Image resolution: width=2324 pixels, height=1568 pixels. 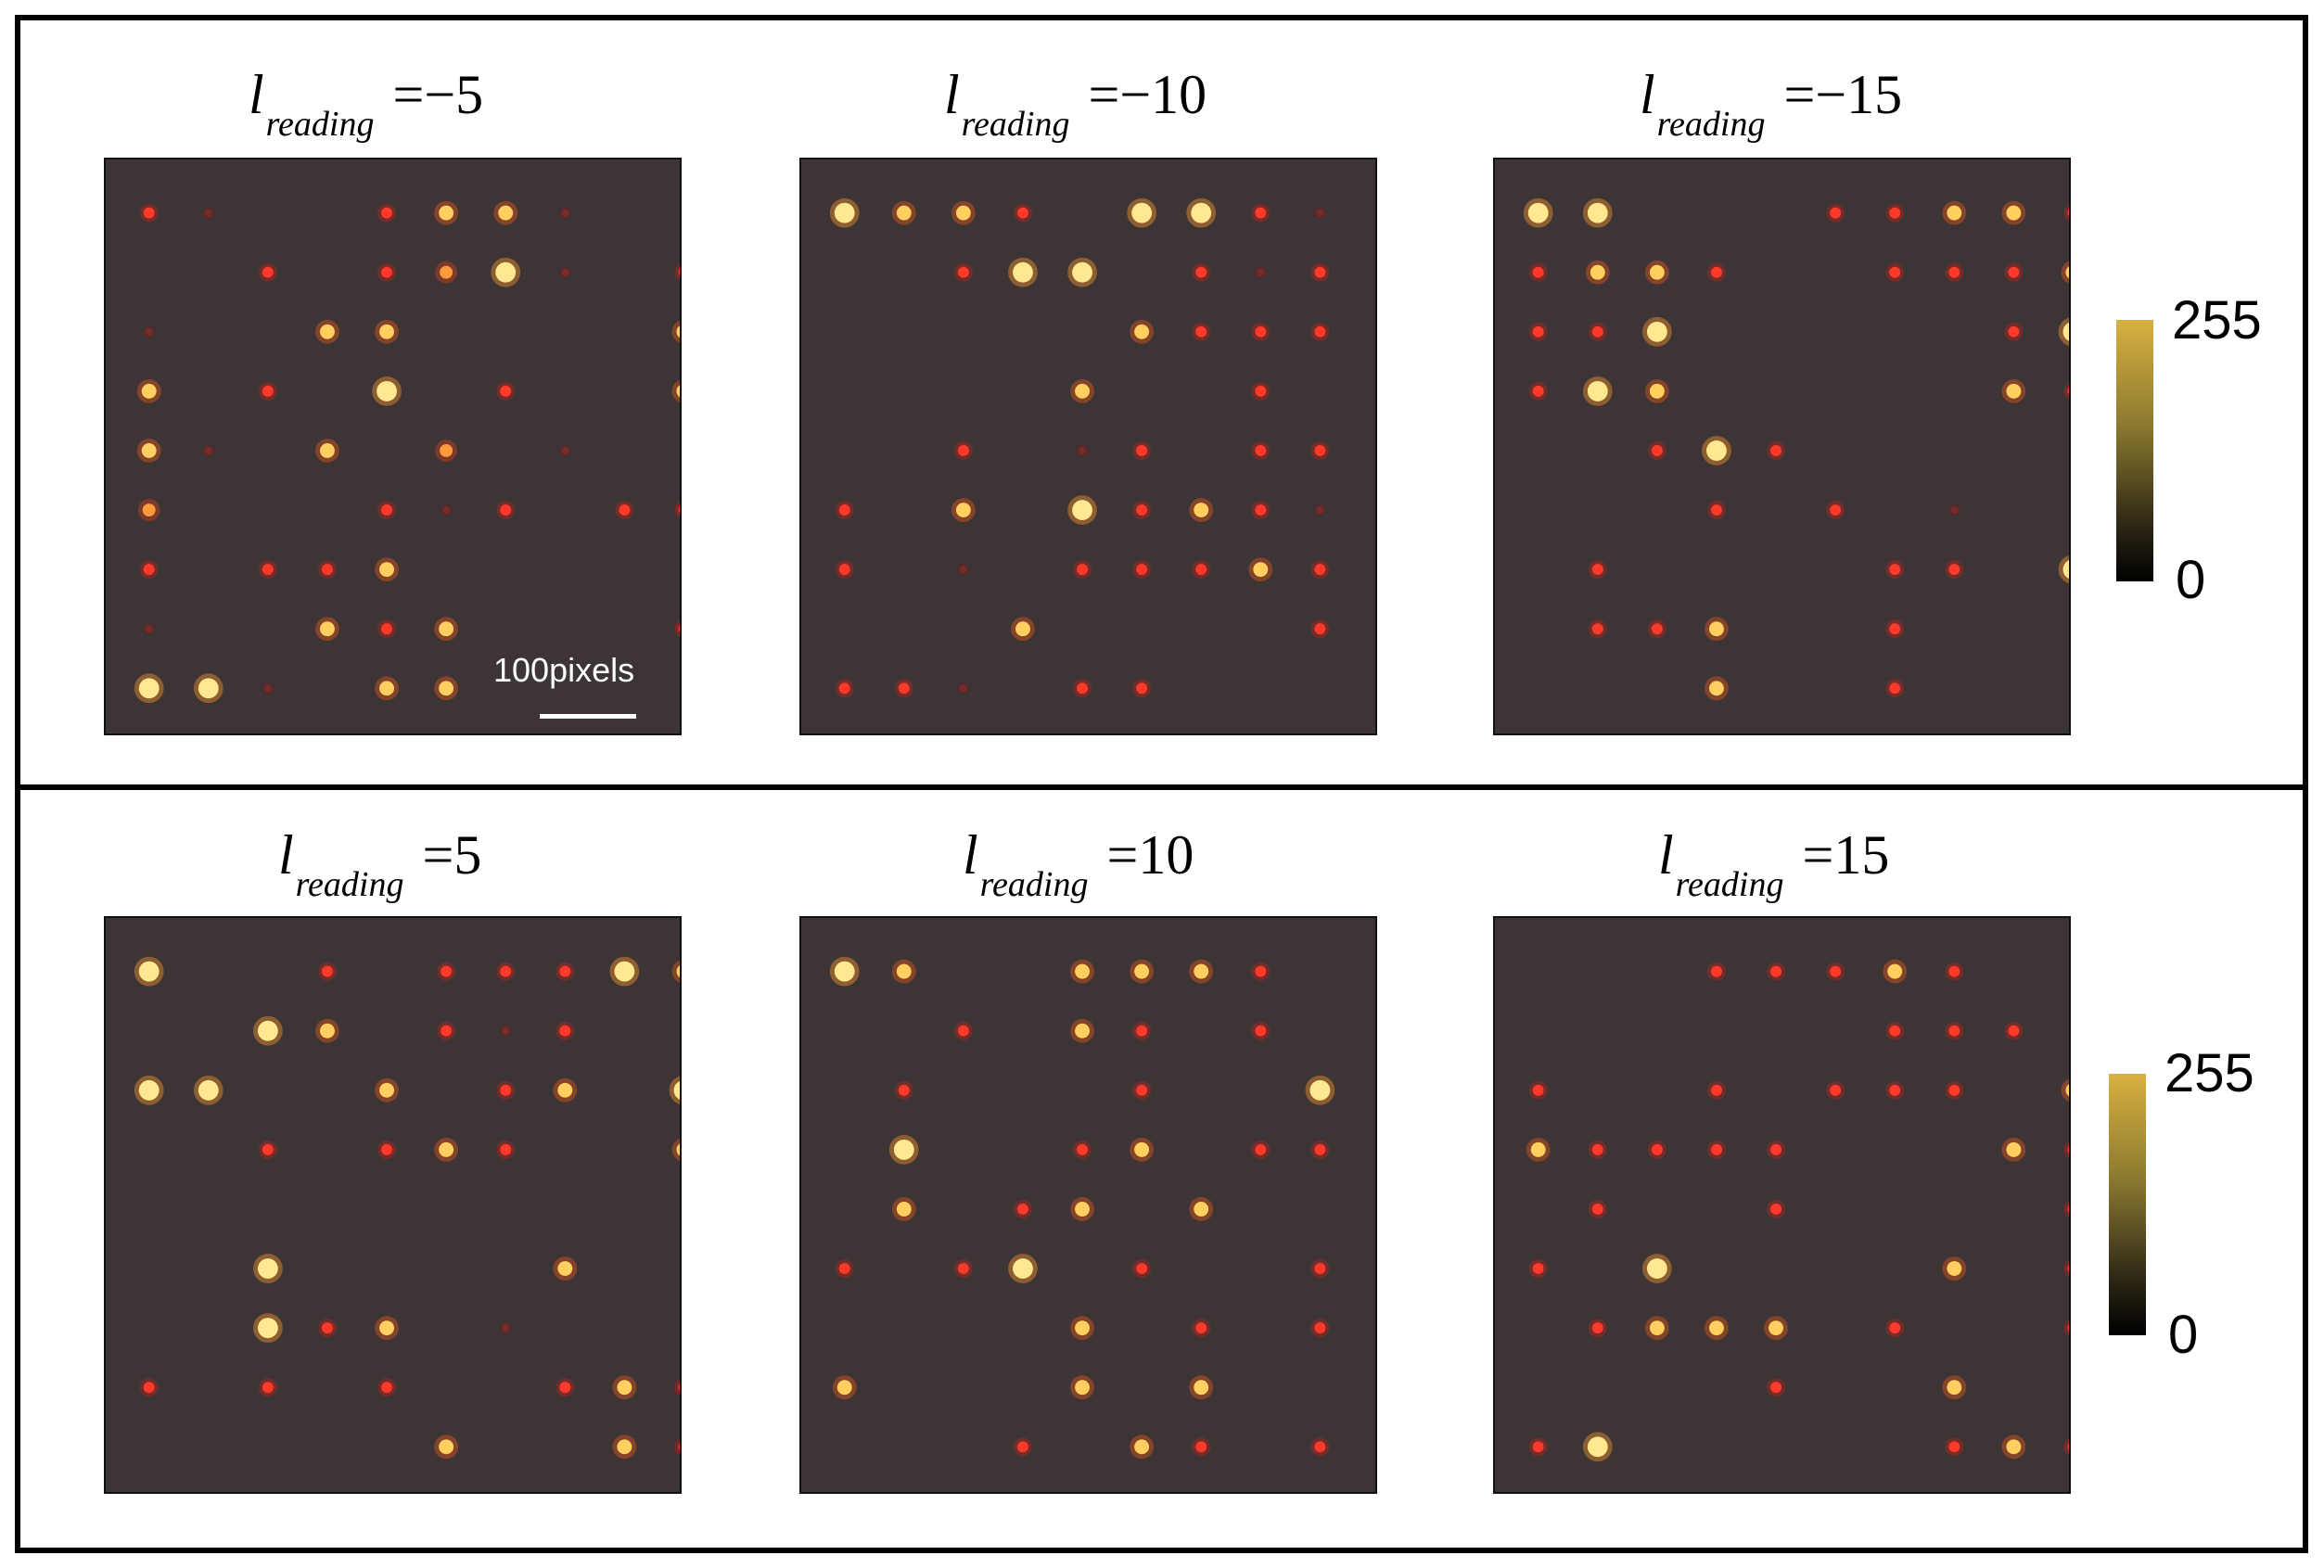 I want to click on panel-title-1: lreading =−5, so click(x=367, y=104).